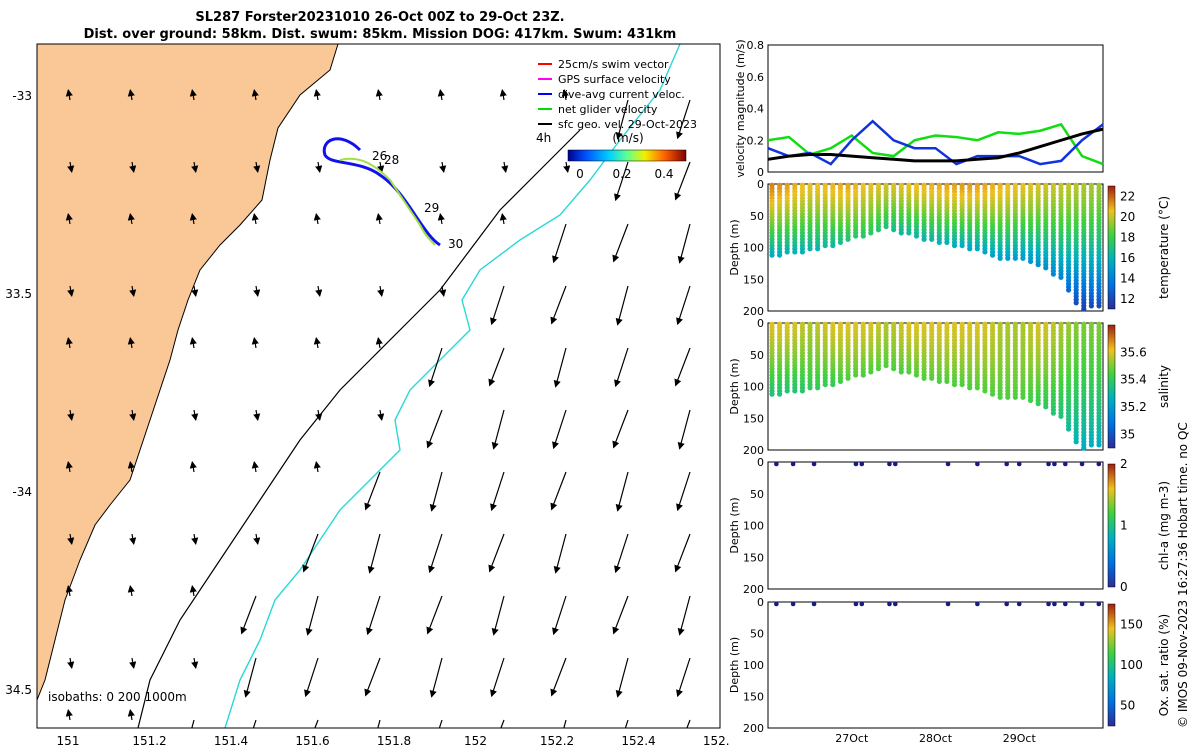 Image resolution: width=1200 pixels, height=750 pixels. I want to click on map-xtick: 152.6, so click(716, 741).